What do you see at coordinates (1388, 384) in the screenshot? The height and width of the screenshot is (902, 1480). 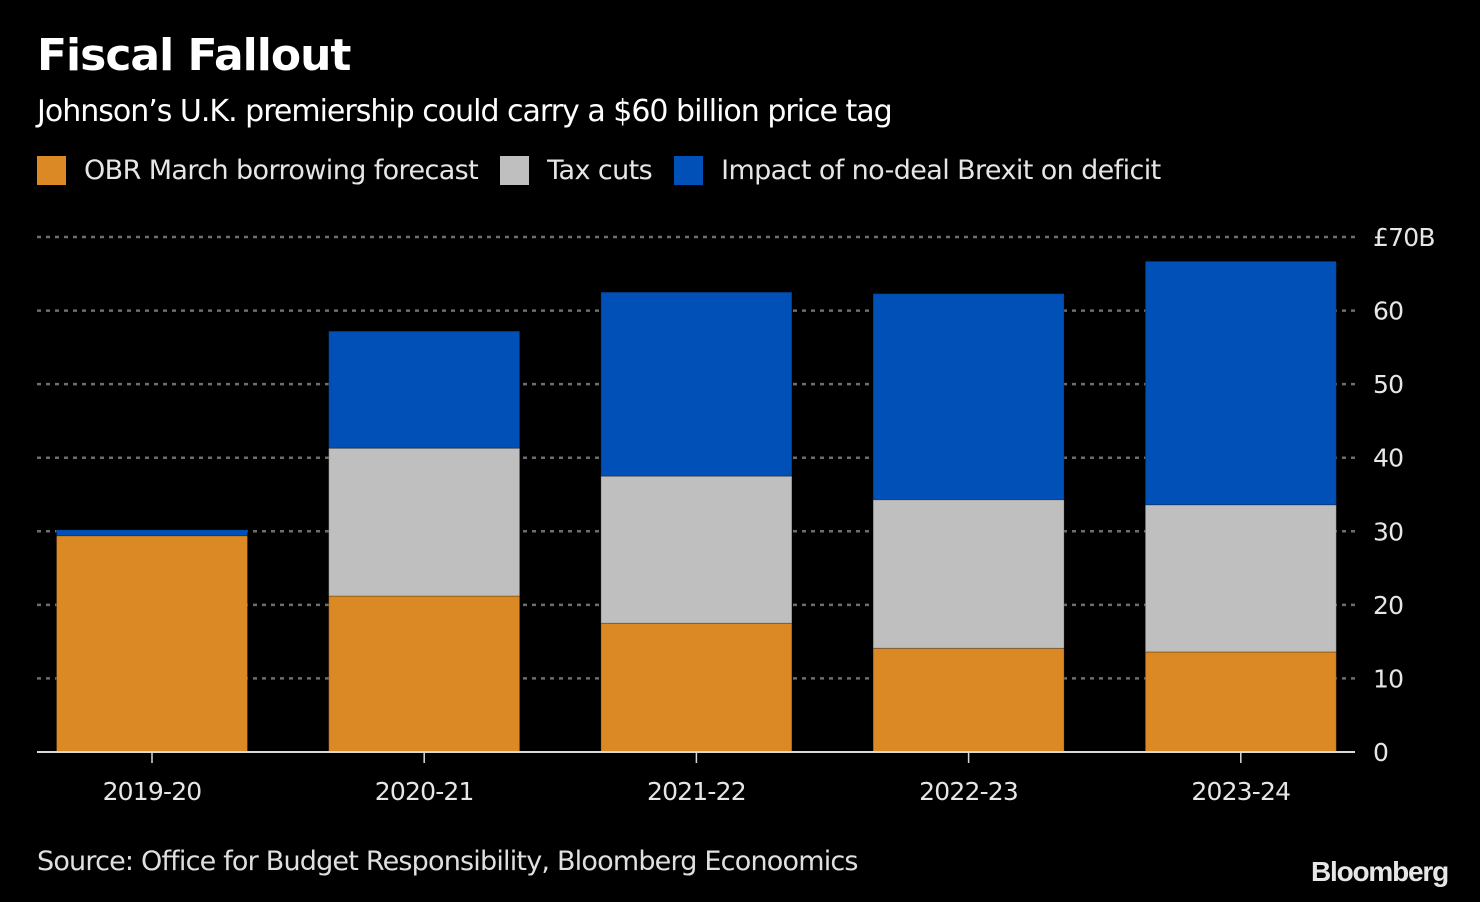 I see `y-tick-label-50: 50` at bounding box center [1388, 384].